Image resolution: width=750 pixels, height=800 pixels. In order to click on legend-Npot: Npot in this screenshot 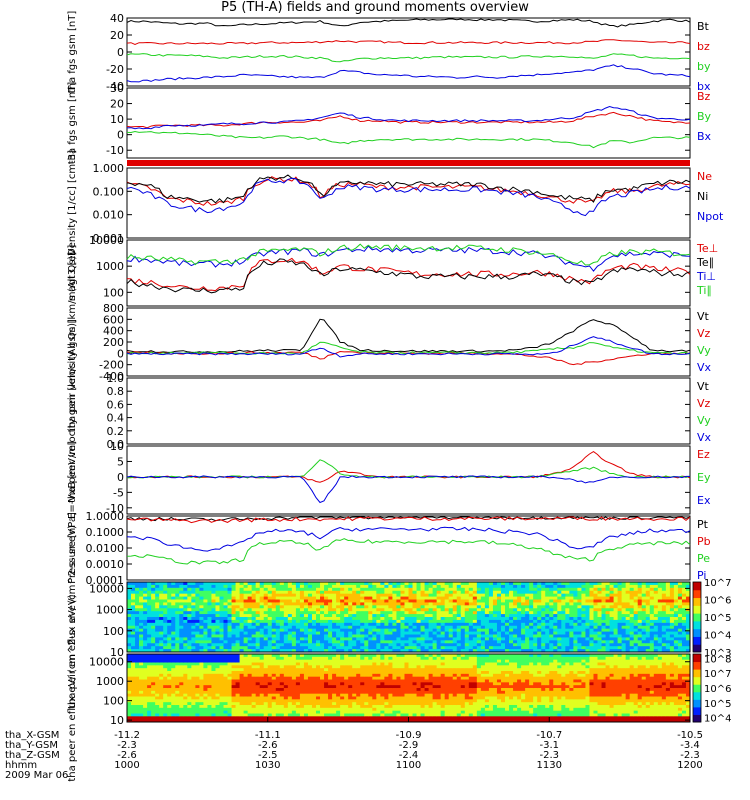, I will do `click(710, 216)`.